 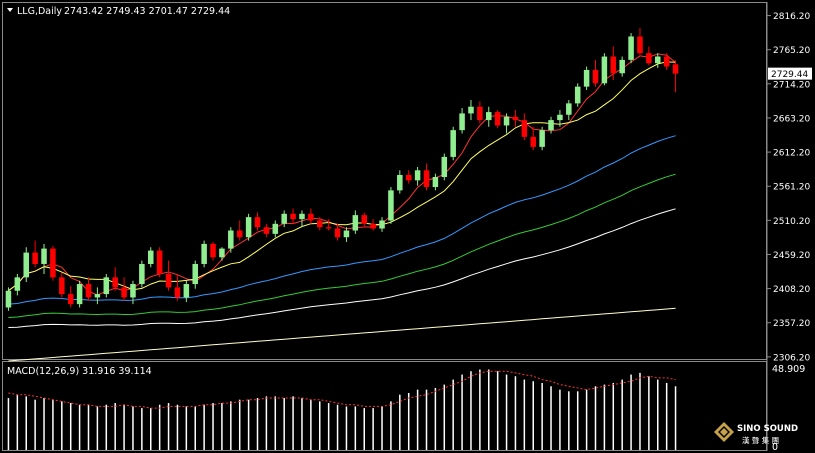 I want to click on price-tick-label: 2459.20, so click(x=791, y=256).